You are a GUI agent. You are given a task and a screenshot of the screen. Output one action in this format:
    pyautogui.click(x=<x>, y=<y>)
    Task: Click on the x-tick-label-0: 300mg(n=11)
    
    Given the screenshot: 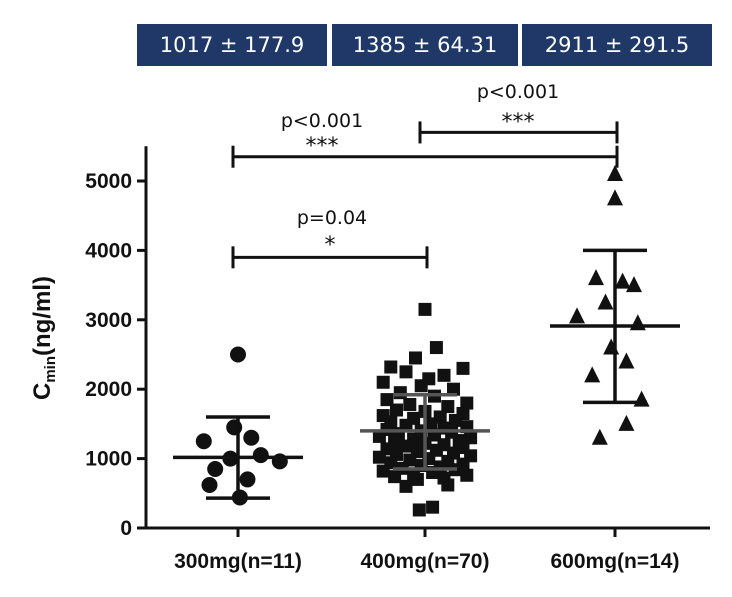 What is the action you would take?
    pyautogui.click(x=238, y=561)
    